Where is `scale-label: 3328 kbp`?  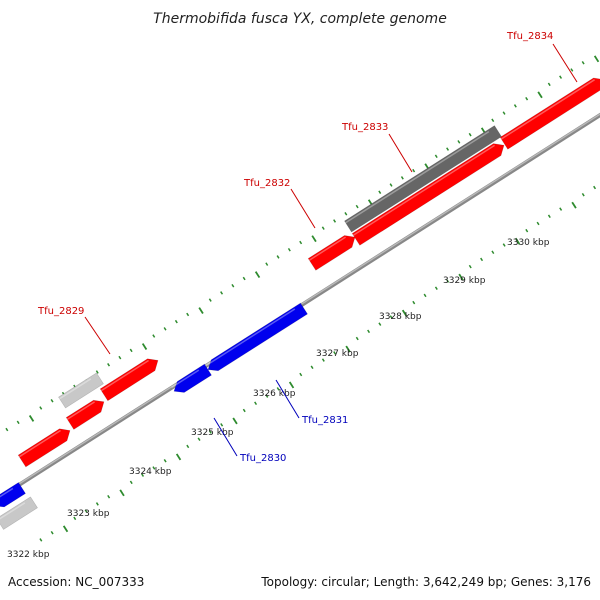 scale-label: 3328 kbp is located at coordinates (400, 317).